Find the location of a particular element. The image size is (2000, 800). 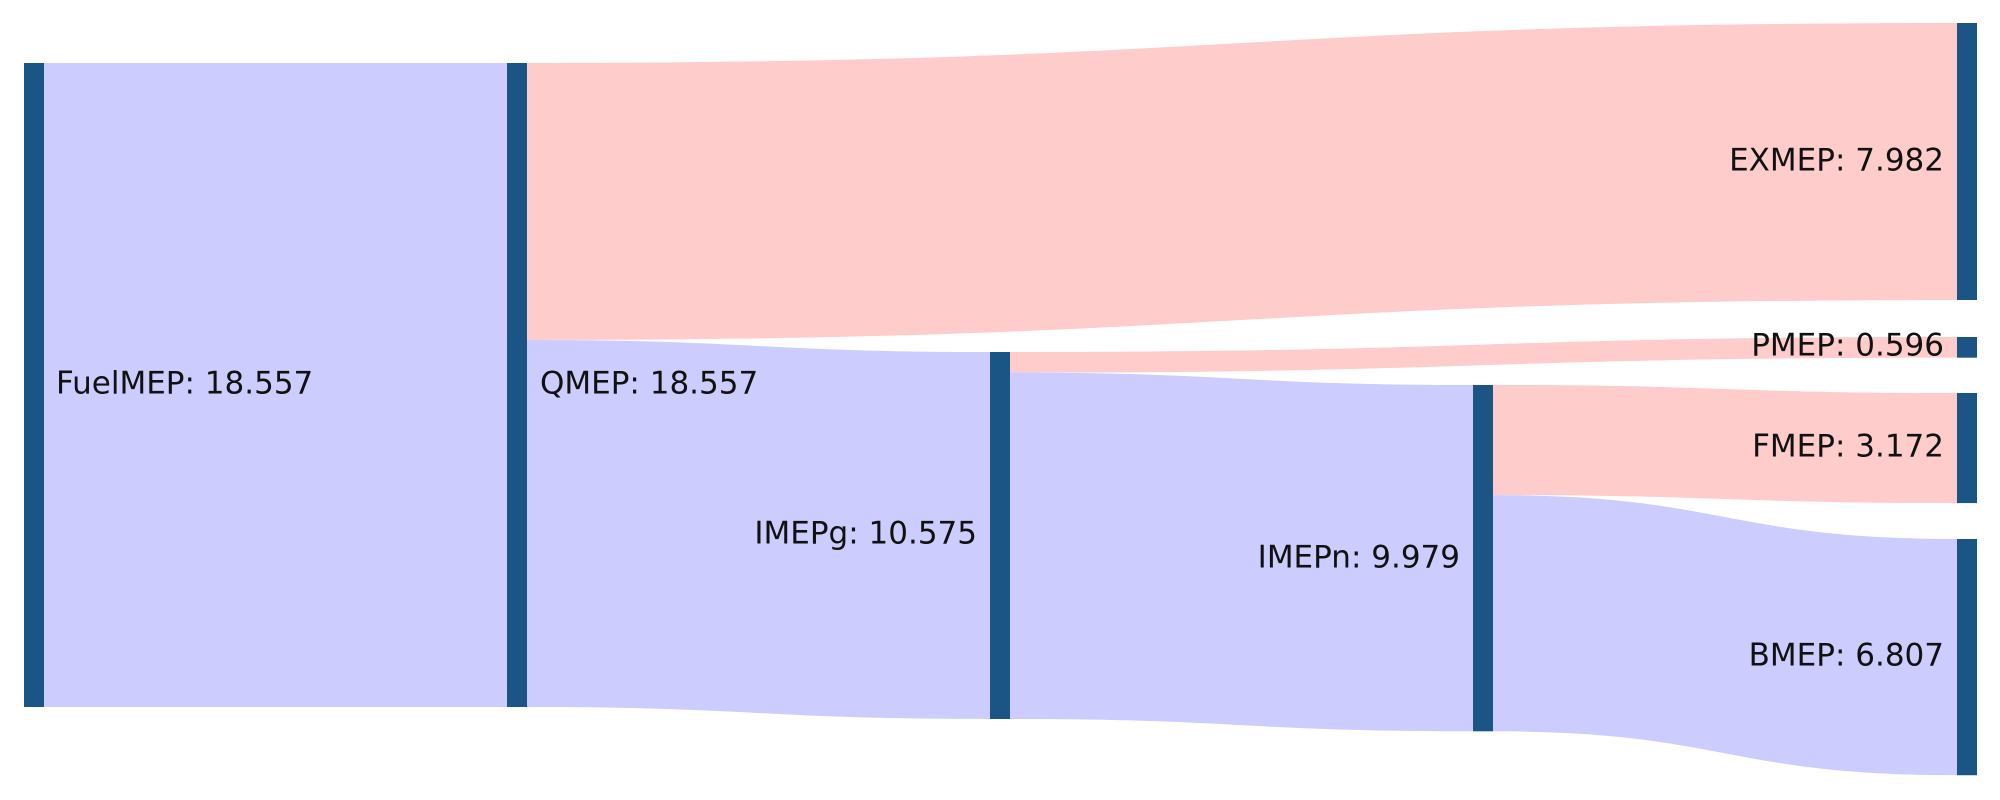

node-label-imepg: IMEPg: 10.575 is located at coordinates (865, 534).